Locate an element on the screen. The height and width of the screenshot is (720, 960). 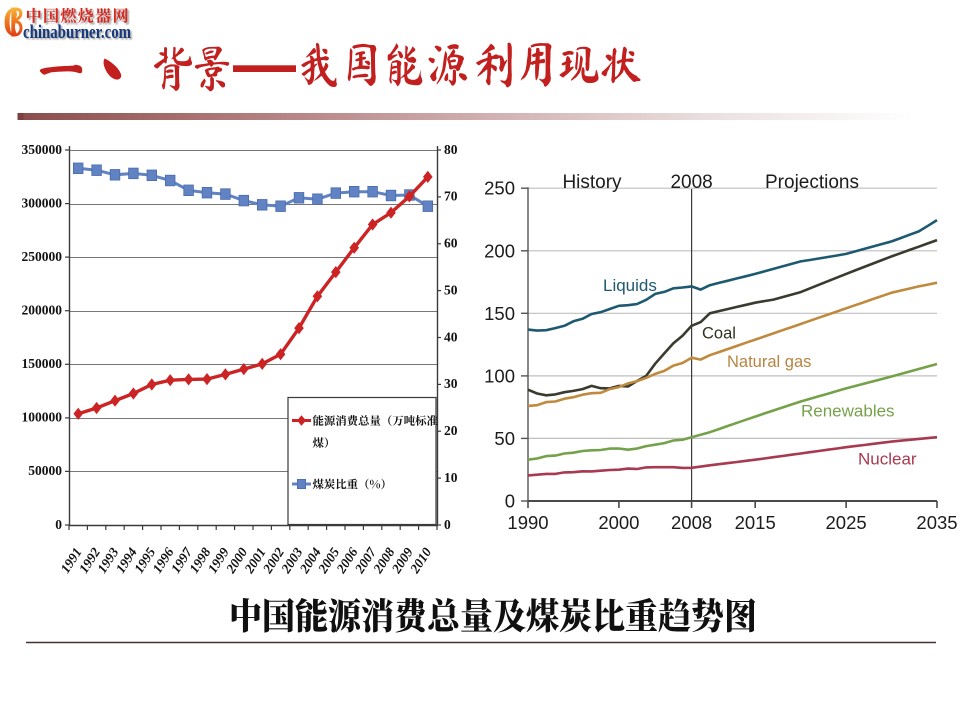
svg-text: 1990 is located at coordinates (527, 522).